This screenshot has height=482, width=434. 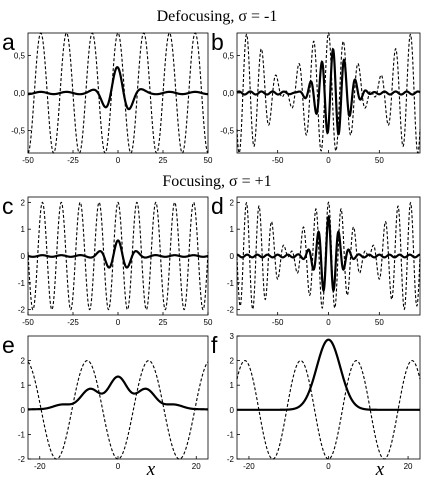 I want to click on x-axis-variable-e: x, so click(x=151, y=469).